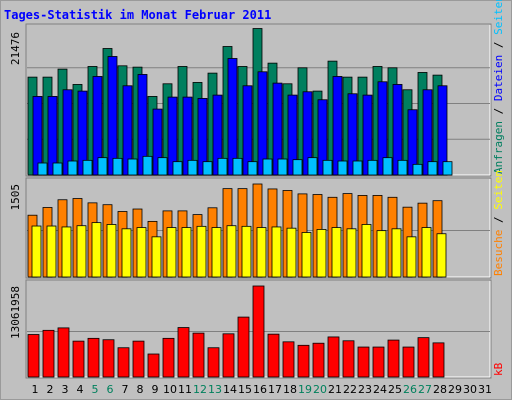  Describe the element at coordinates (140, 389) in the screenshot. I see `day-label-8: 8` at that location.